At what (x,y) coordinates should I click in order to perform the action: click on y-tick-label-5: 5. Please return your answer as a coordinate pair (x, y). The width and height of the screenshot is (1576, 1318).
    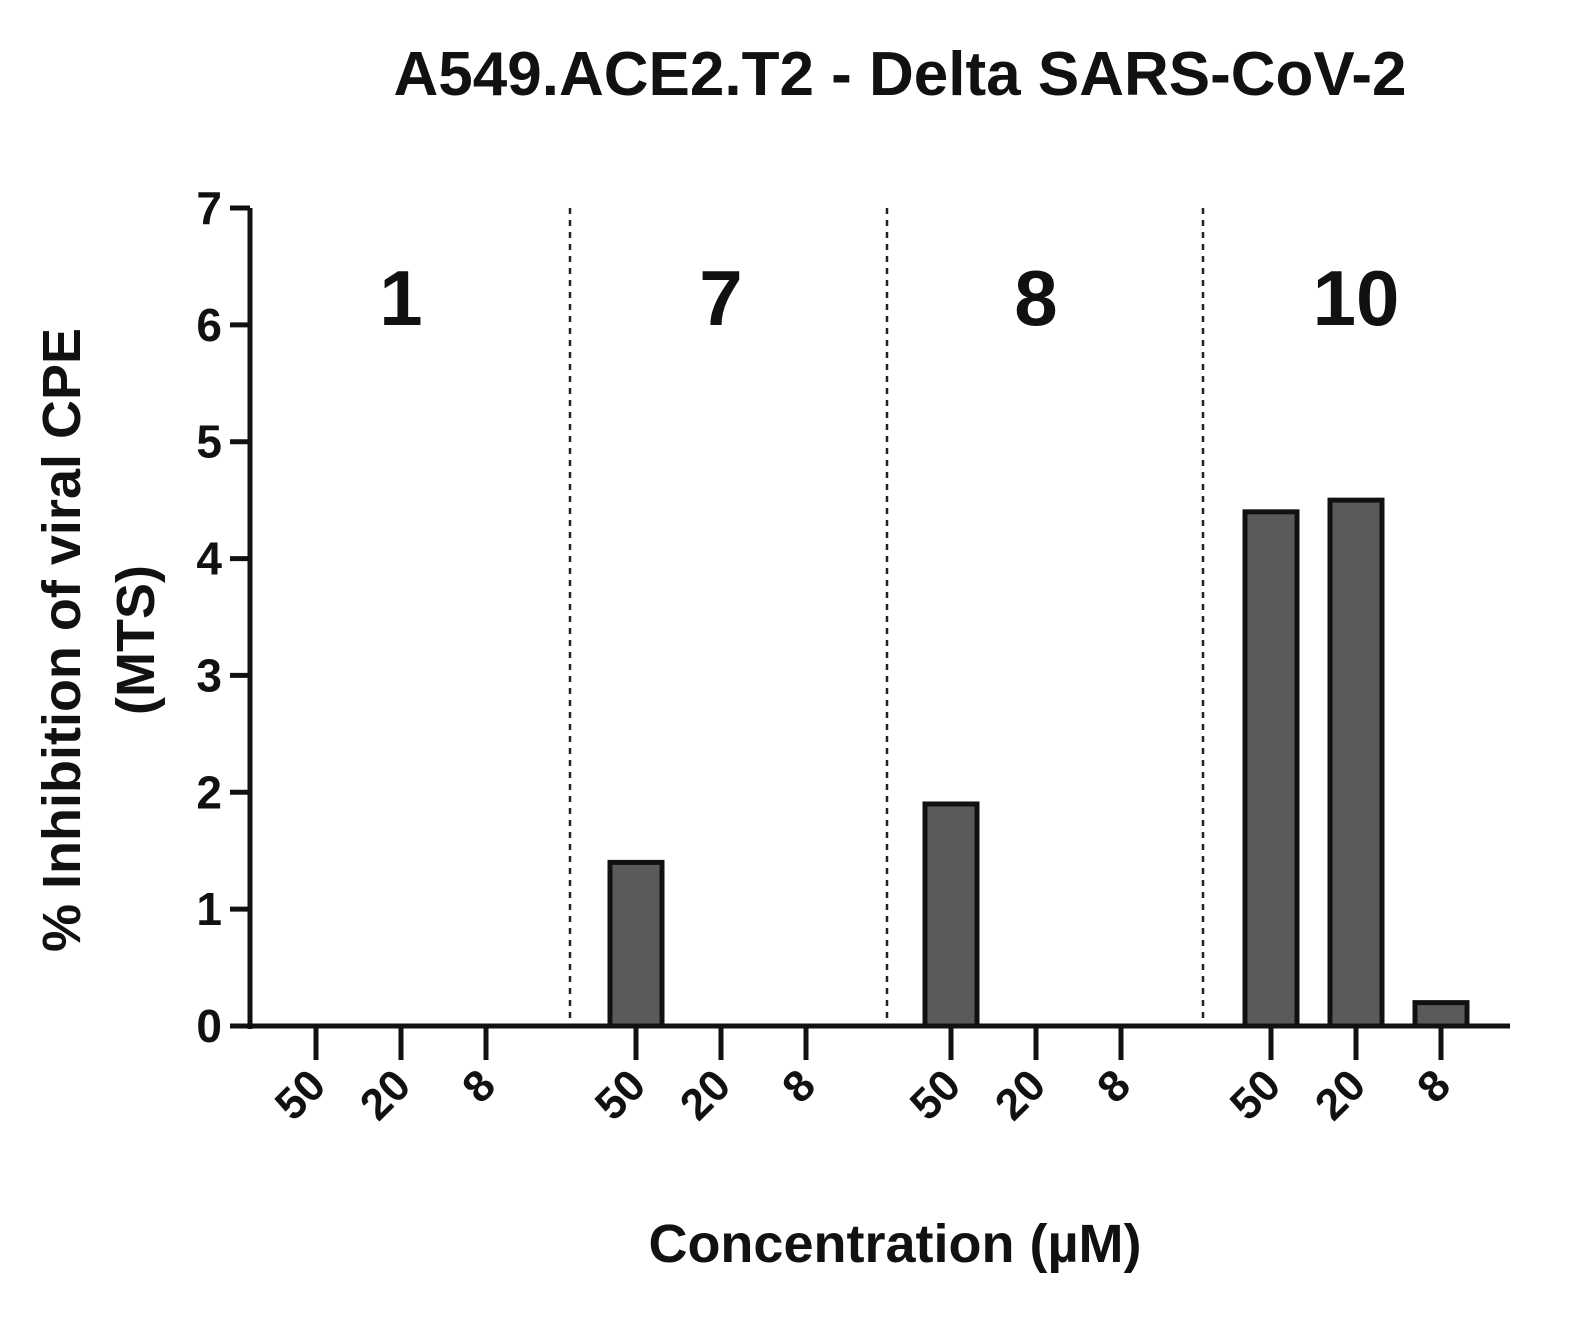
    Looking at the image, I should click on (209, 442).